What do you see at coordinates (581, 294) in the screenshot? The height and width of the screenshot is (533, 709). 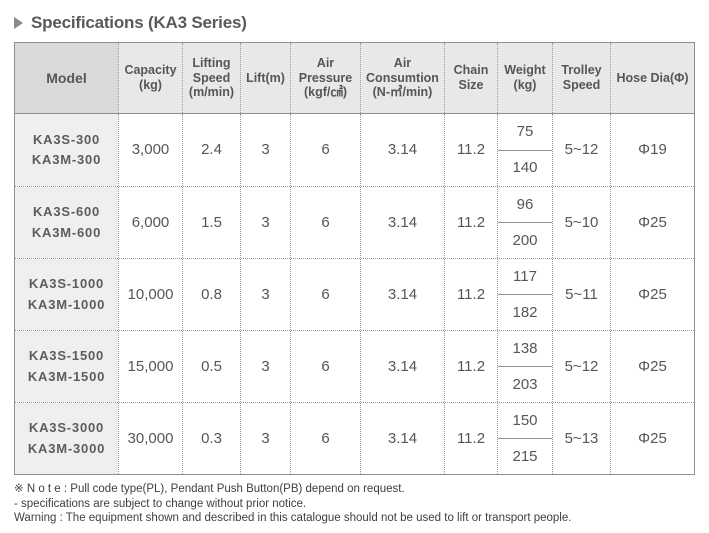 I see `trolley-speed-cell: 5~11` at bounding box center [581, 294].